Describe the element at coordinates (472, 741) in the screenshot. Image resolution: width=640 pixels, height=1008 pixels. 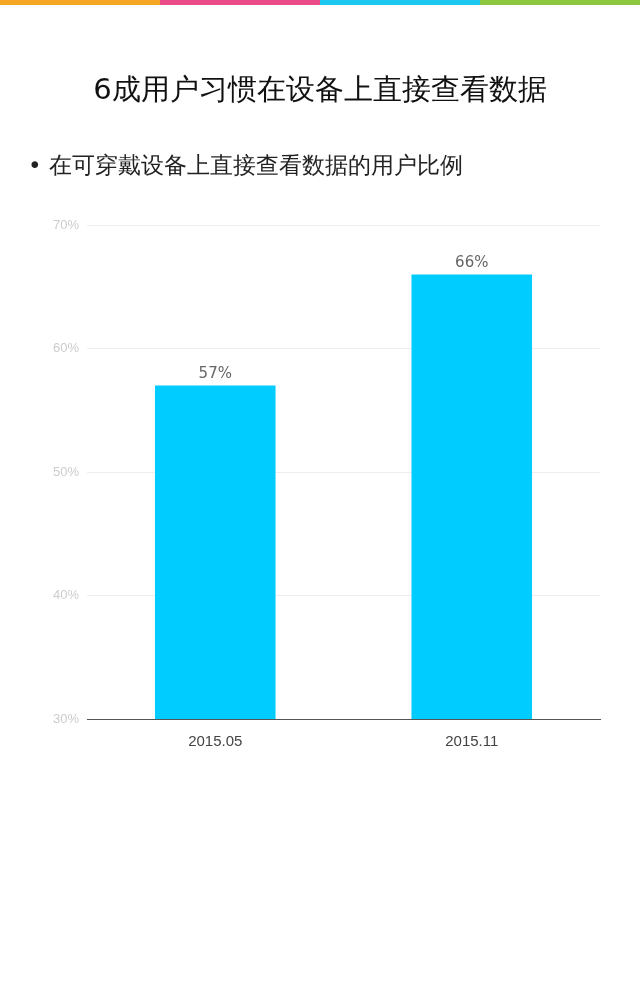
I see `x-tick-label: 2015.11` at that location.